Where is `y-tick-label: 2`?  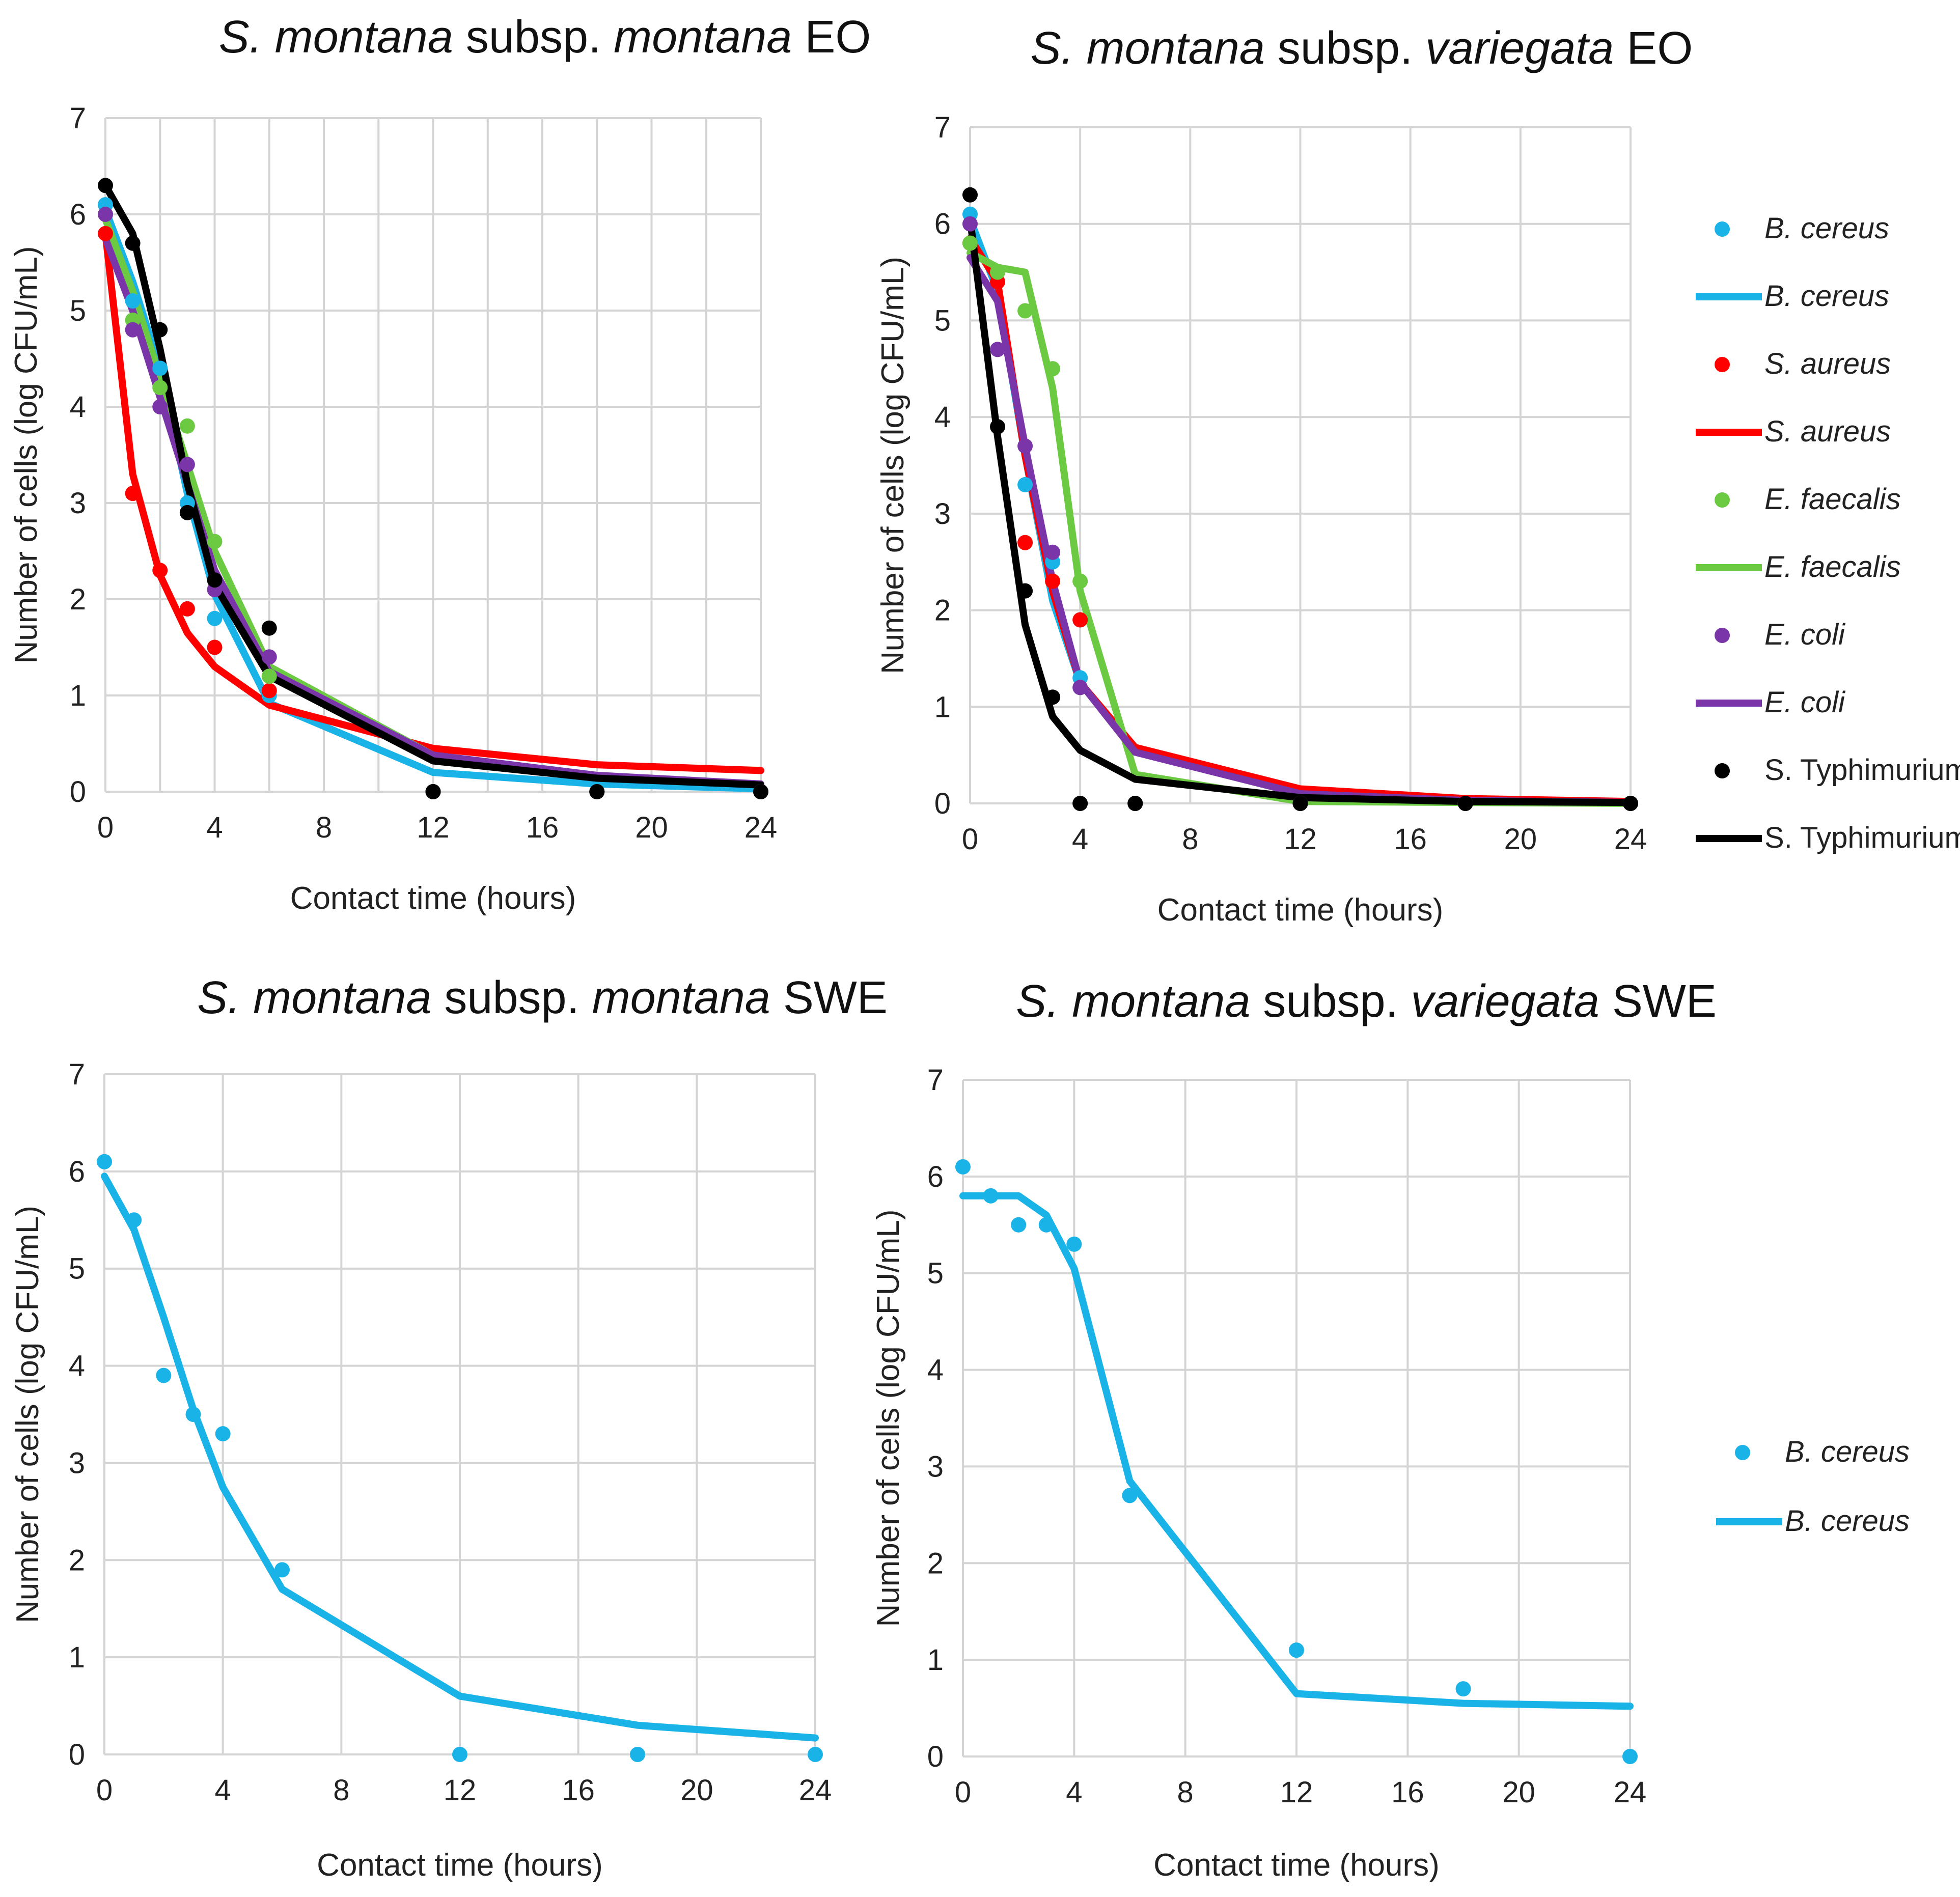
y-tick-label: 2 is located at coordinates (77, 1561).